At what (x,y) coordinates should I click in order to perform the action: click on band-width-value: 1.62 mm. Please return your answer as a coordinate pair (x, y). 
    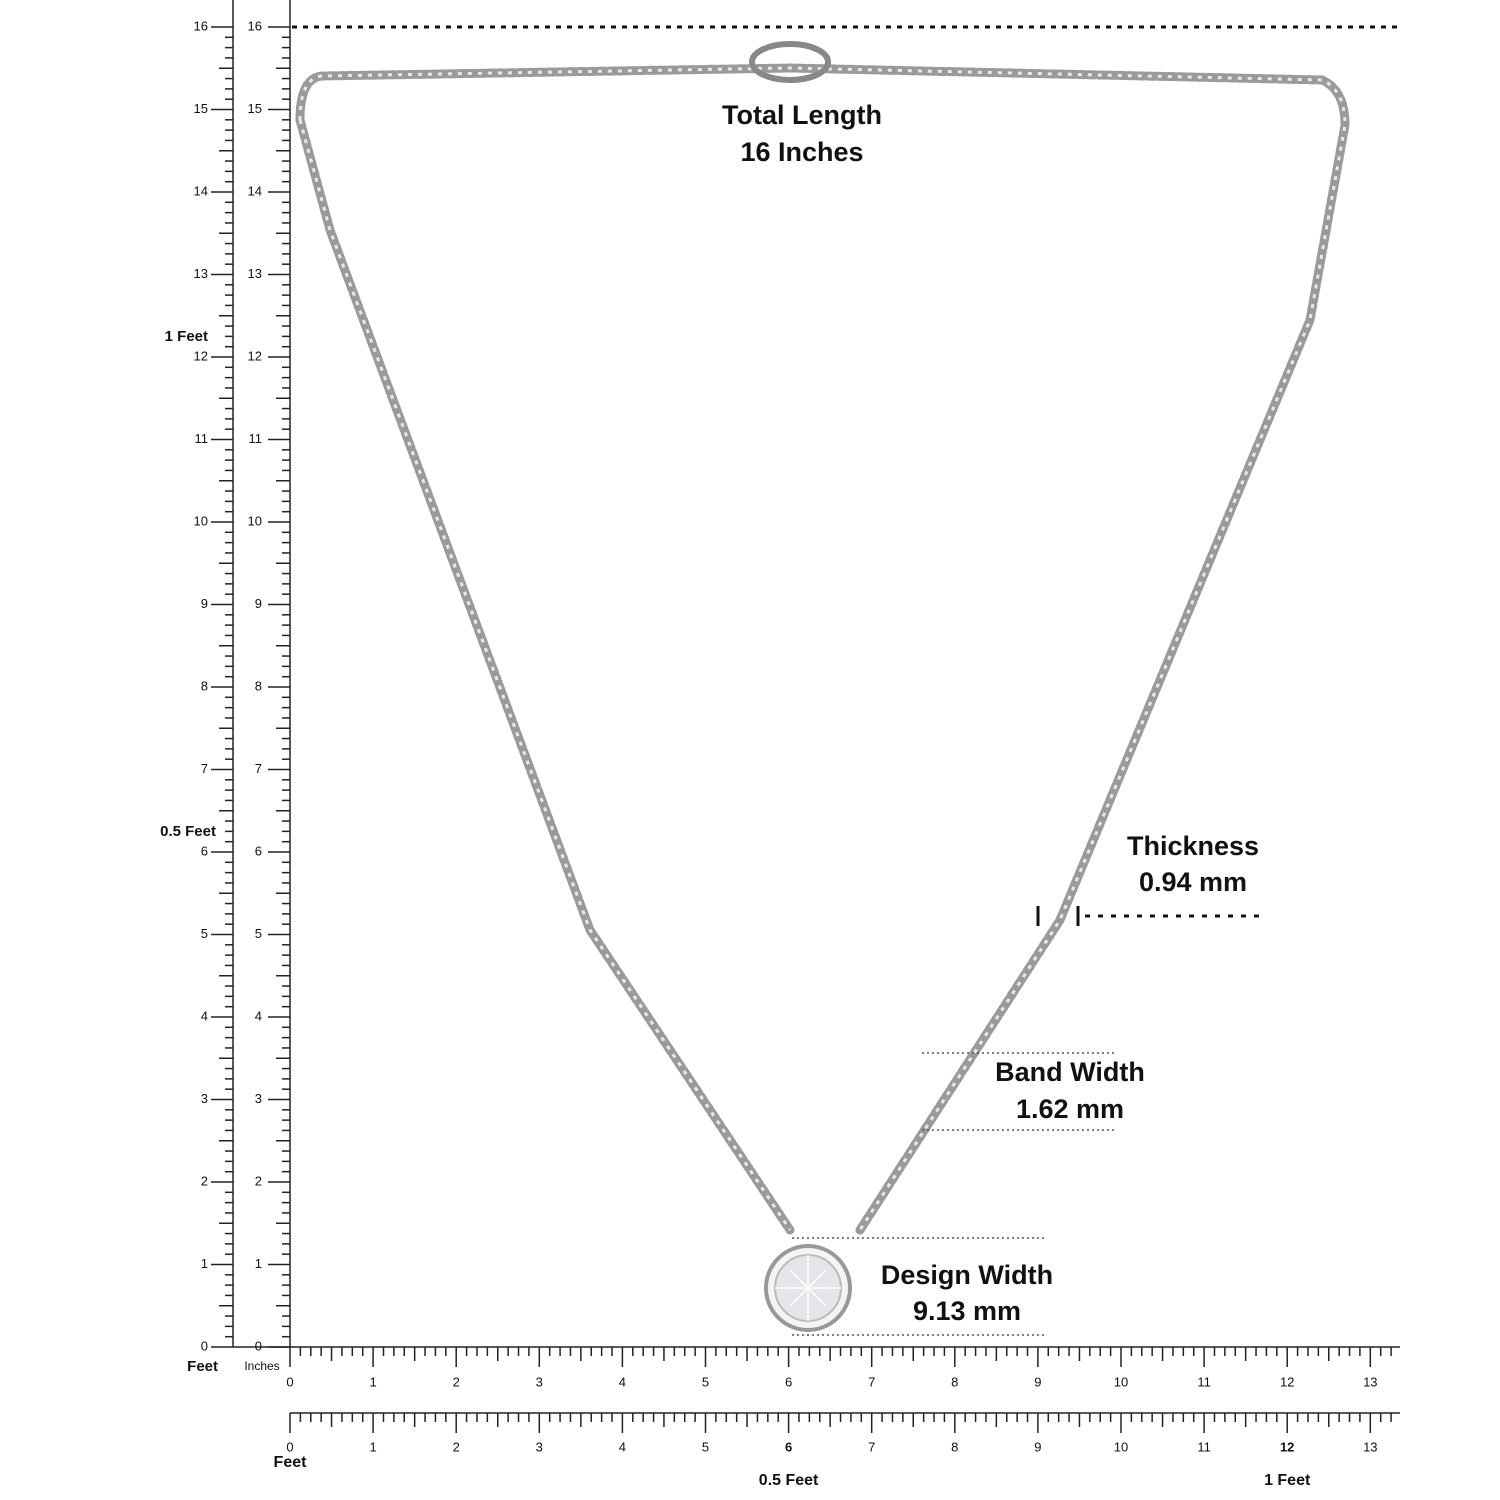
    Looking at the image, I should click on (1070, 1109).